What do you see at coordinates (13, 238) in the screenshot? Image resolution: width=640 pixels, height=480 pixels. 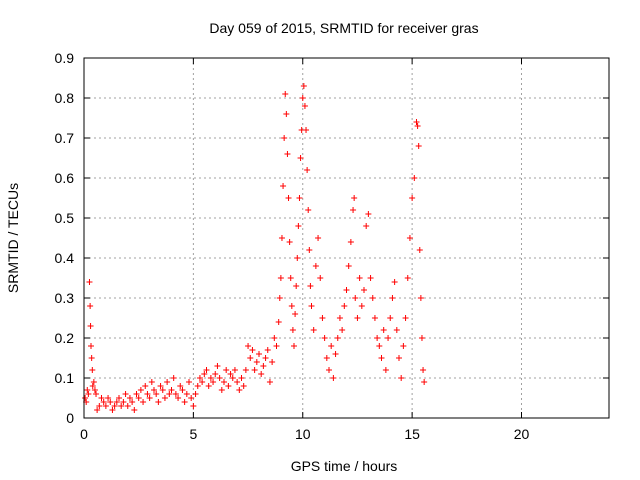 I see `y-axis-label: SRMTID / TECUs` at bounding box center [13, 238].